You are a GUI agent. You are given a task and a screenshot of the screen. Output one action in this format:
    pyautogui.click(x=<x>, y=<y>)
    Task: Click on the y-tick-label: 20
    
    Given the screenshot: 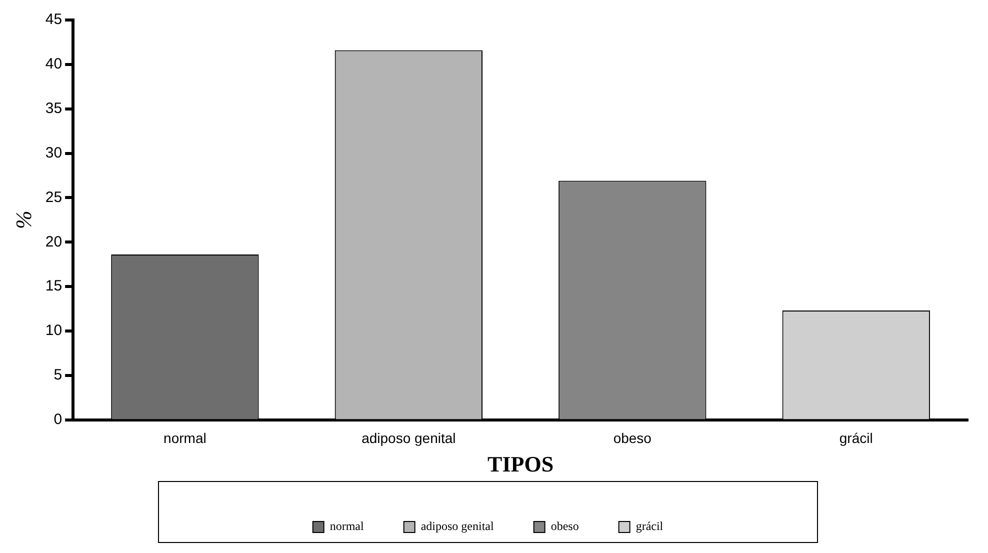 What is the action you would take?
    pyautogui.click(x=53, y=241)
    